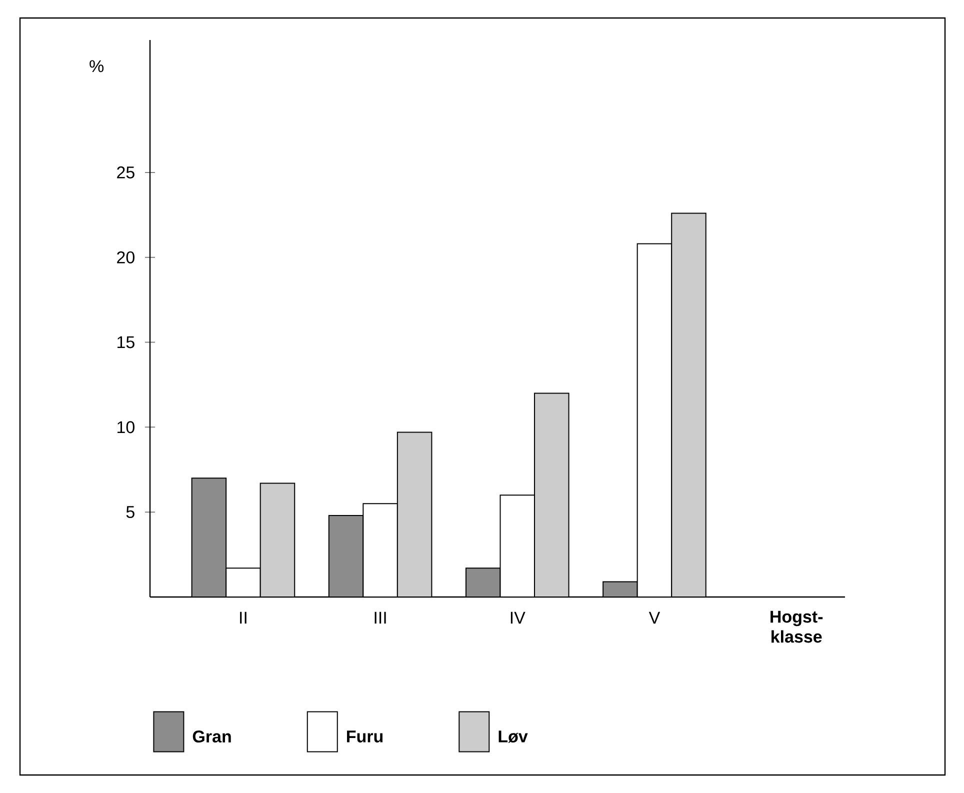 This screenshot has width=964, height=793. Describe the element at coordinates (125, 172) in the screenshot. I see `y-tick-label: 25` at that location.